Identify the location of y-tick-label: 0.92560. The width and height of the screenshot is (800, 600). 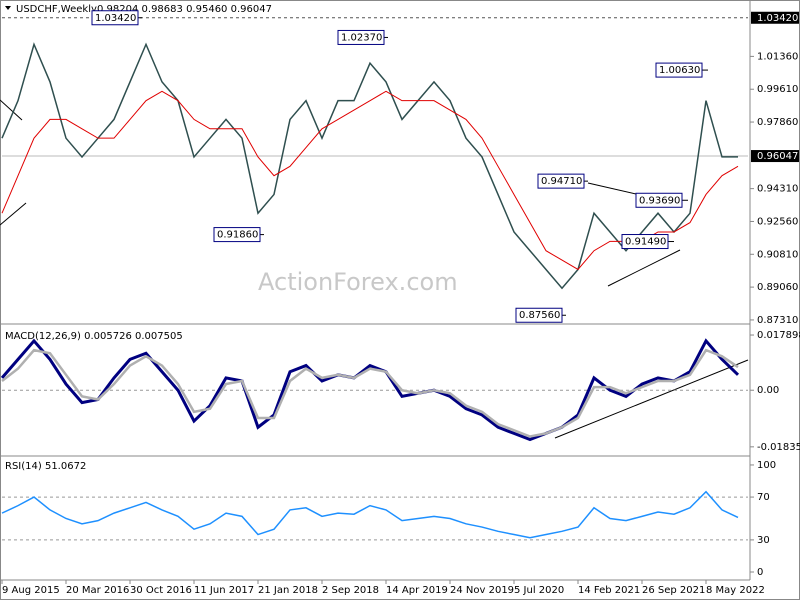
(777, 221).